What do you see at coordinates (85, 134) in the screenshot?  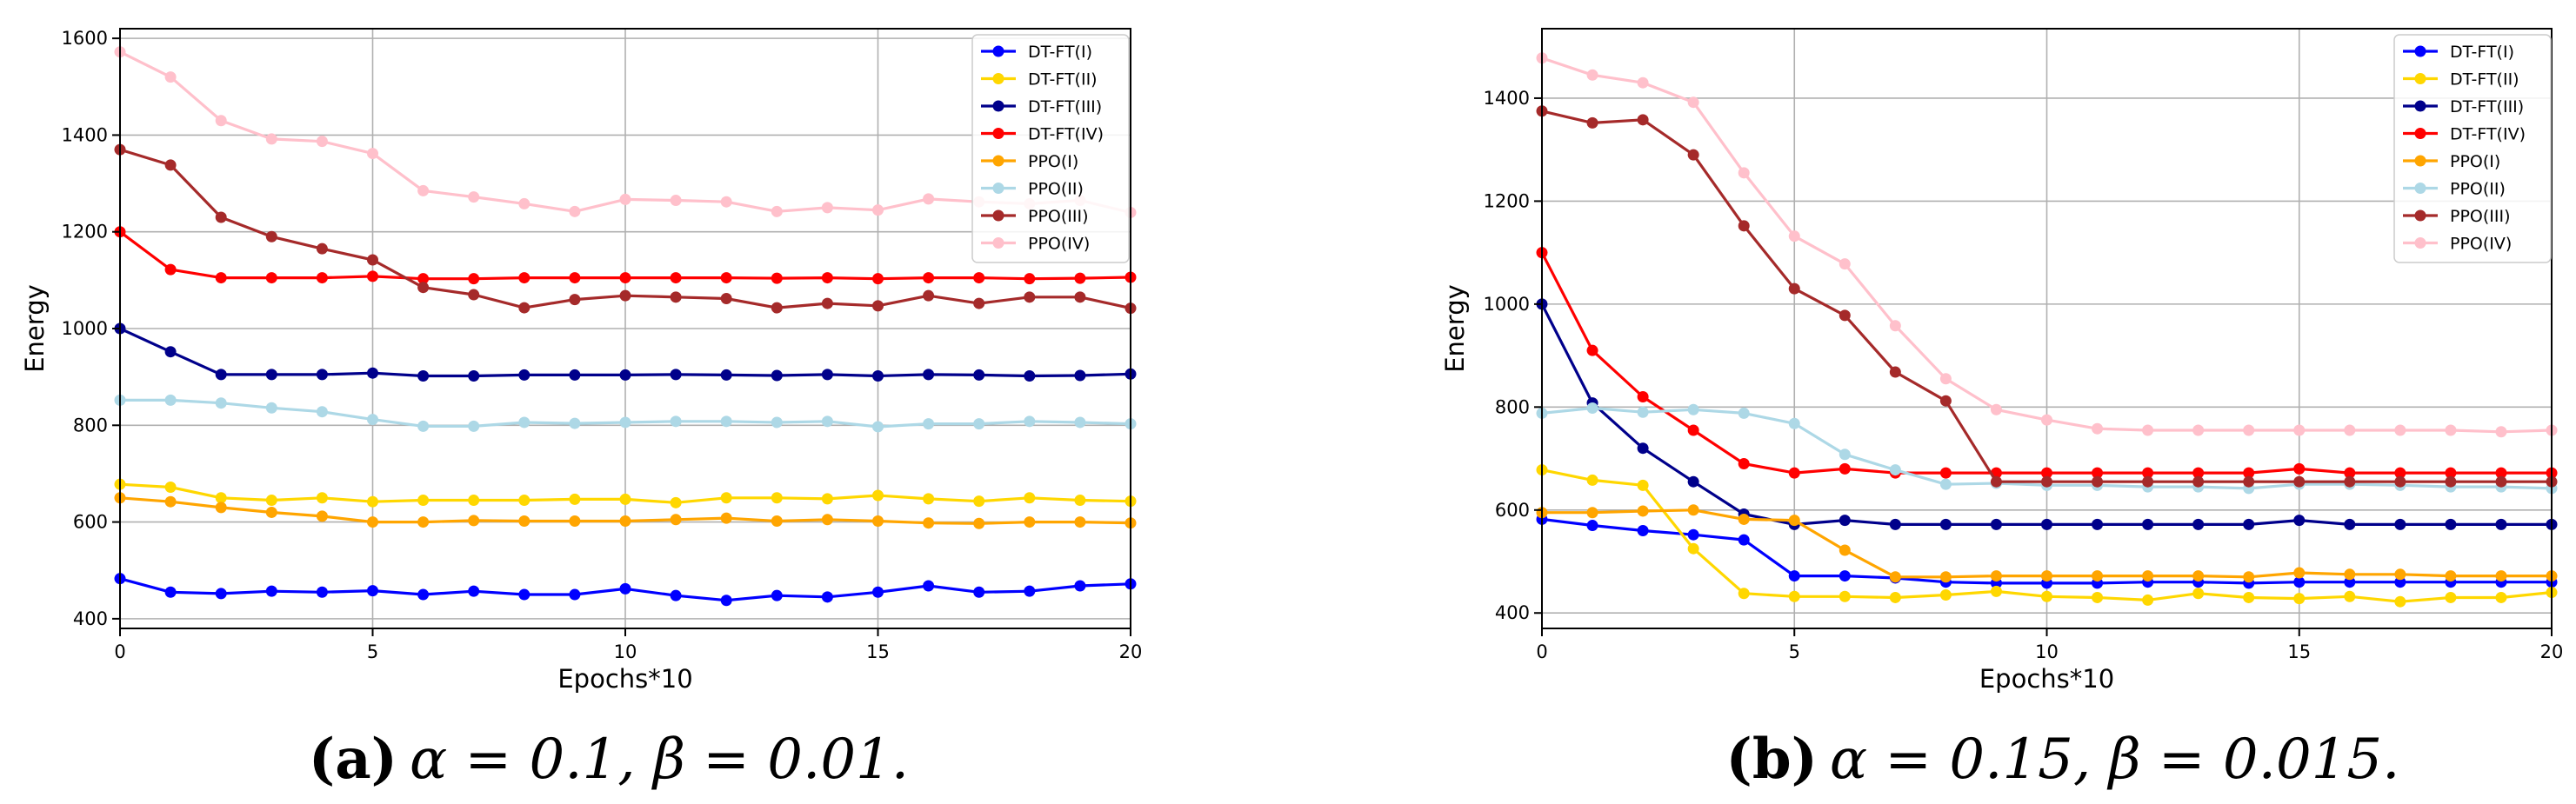 I see `y-tick-label: 1400` at bounding box center [85, 134].